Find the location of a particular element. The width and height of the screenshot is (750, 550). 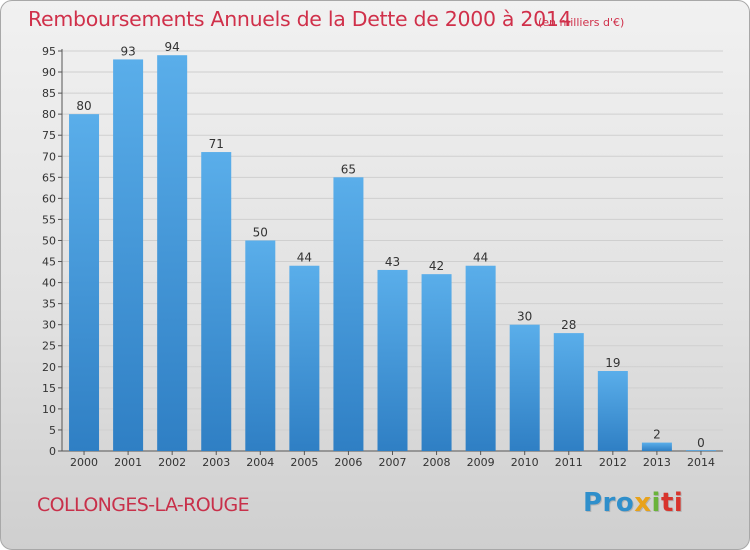

x-tick-label: 2004 is located at coordinates (260, 462).